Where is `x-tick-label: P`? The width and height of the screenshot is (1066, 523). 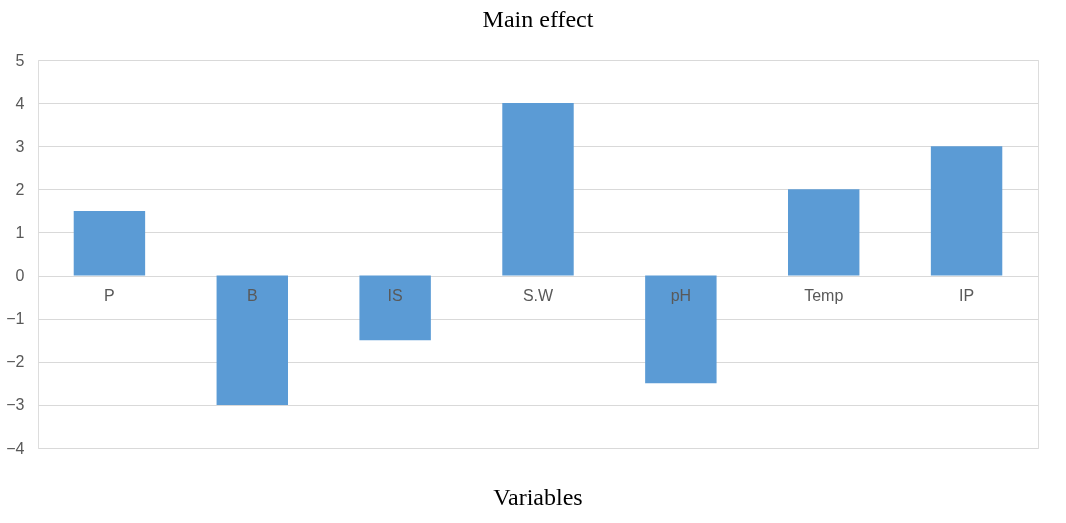
x-tick-label: P is located at coordinates (109, 296).